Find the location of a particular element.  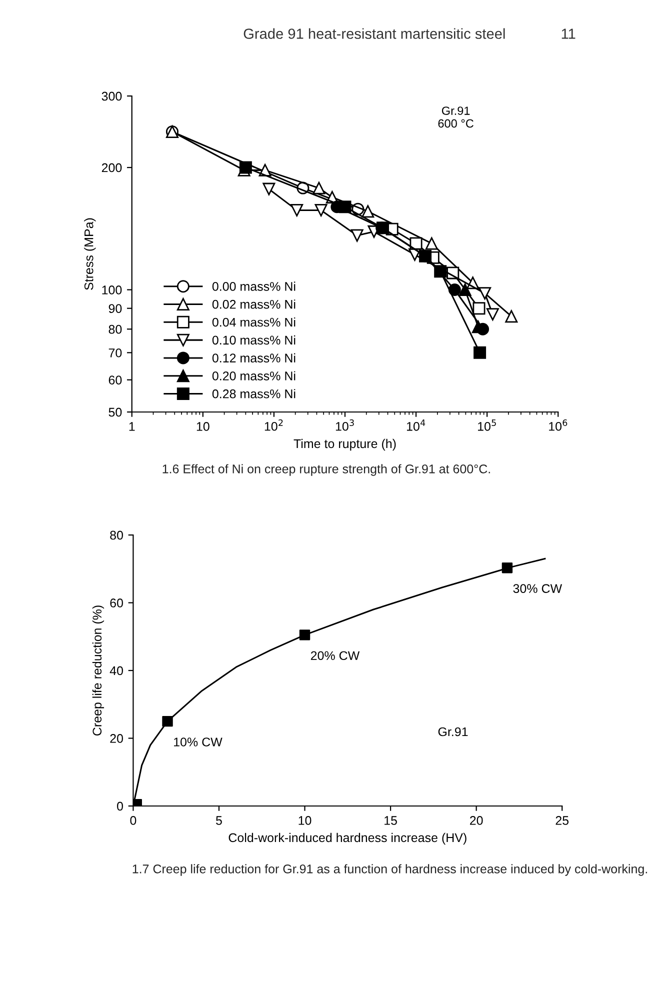

x-tick-label: 1 is located at coordinates (132, 426).